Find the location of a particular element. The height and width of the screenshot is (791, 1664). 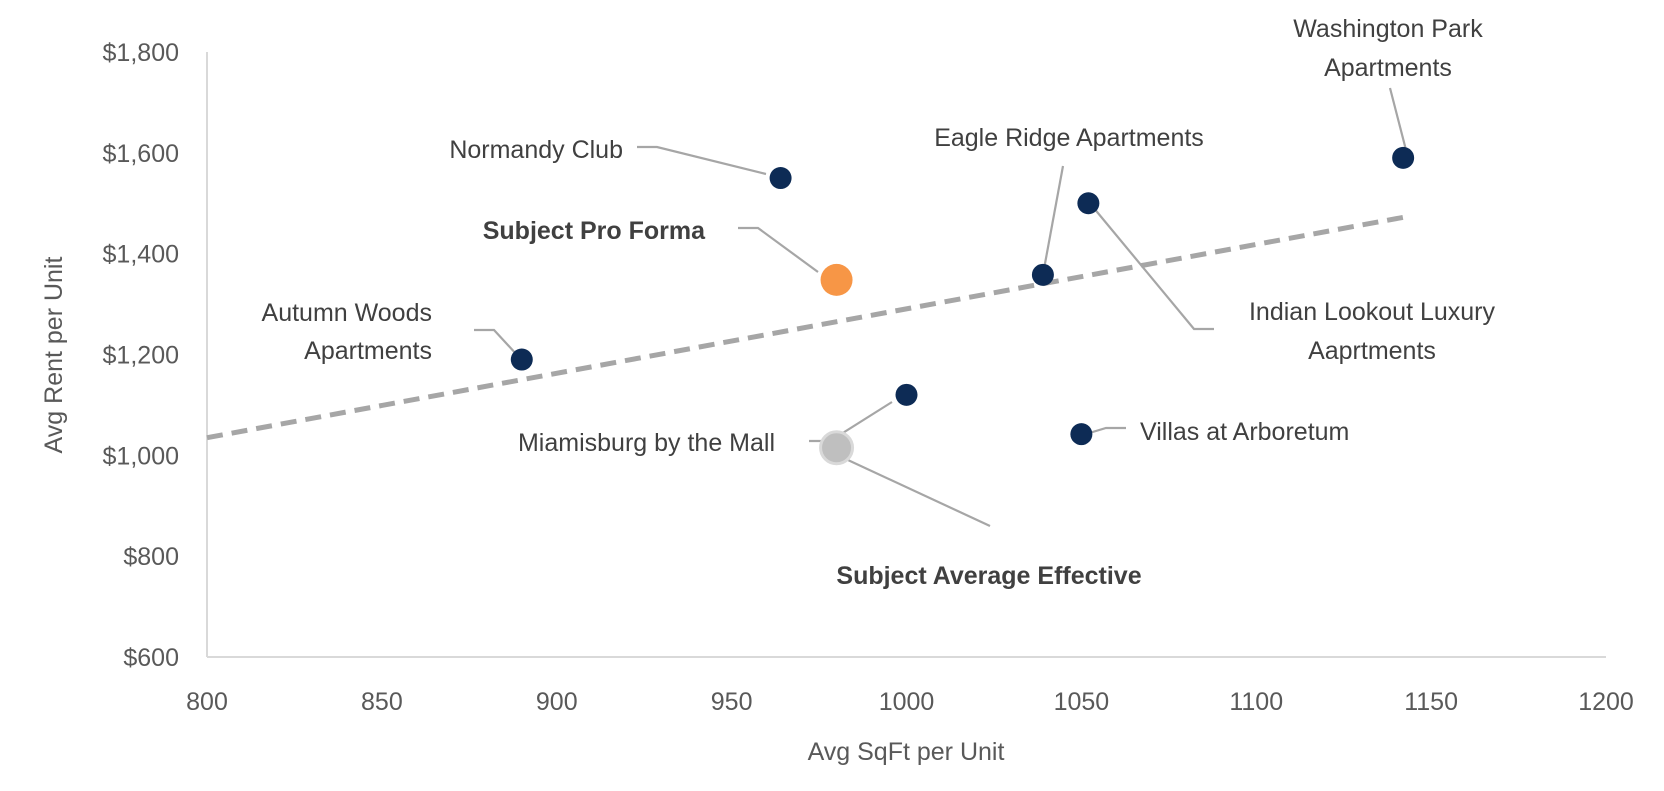

x-tick-label: 1000 is located at coordinates (907, 702).